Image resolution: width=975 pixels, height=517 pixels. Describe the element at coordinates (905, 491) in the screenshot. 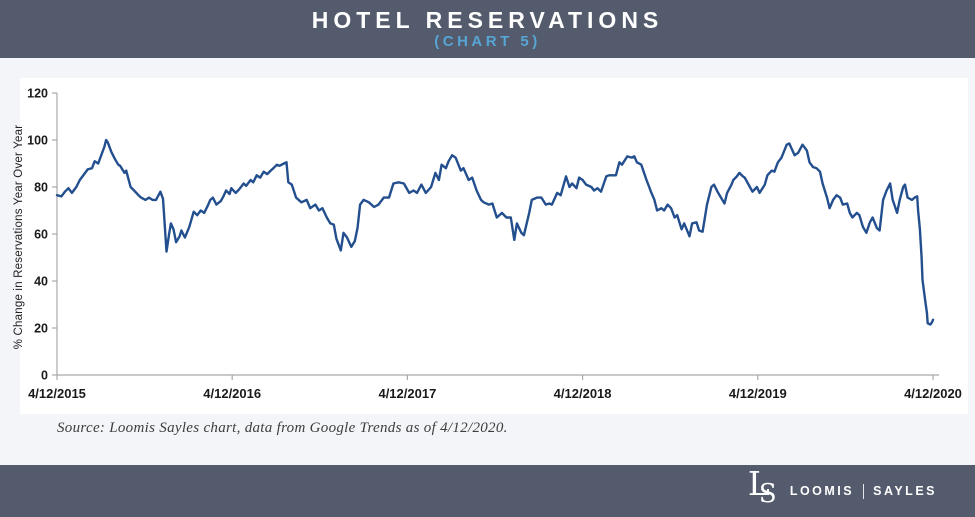

I see `brand-sayles: SAYLES` at that location.